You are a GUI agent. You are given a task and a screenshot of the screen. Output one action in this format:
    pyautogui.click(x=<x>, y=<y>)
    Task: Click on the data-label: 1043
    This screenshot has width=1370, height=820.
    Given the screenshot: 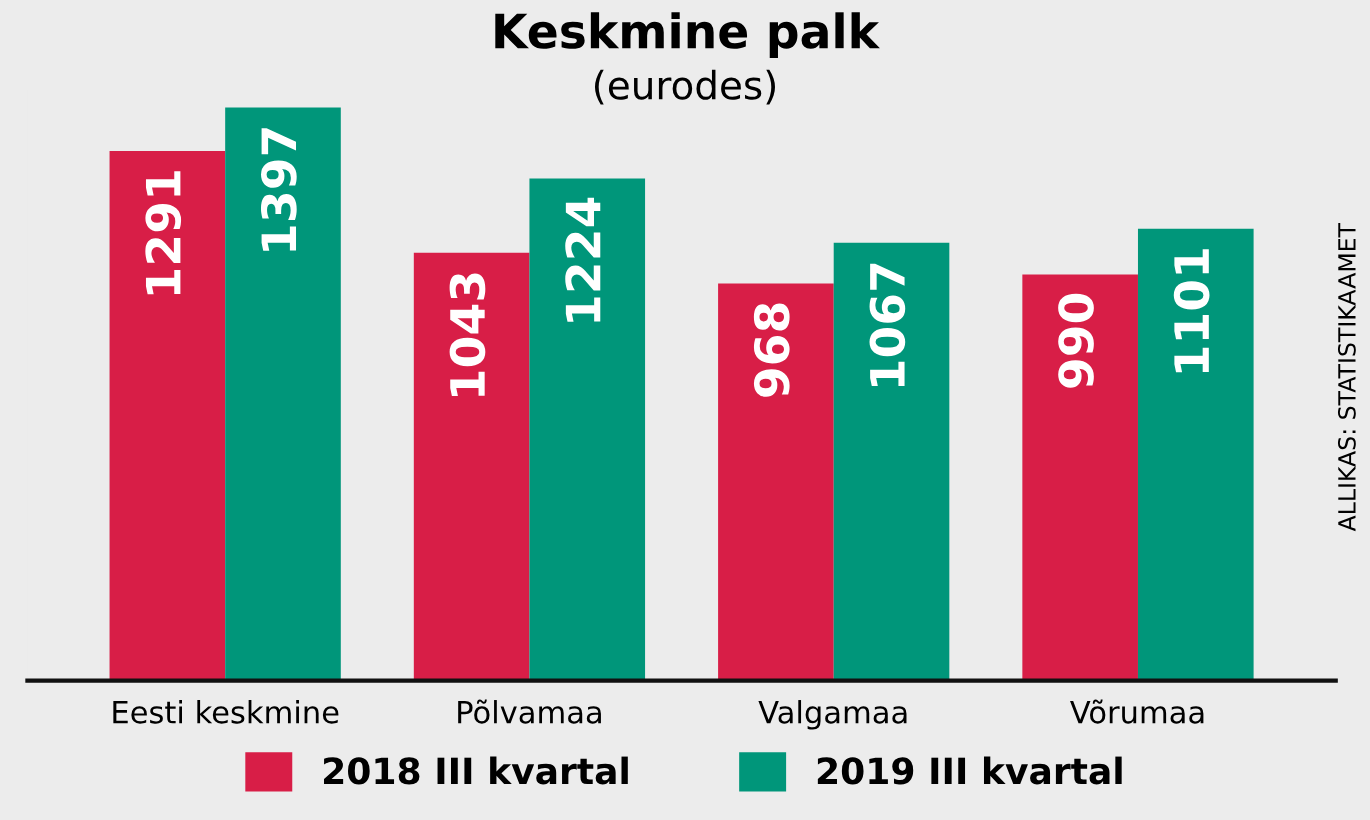 What is the action you would take?
    pyautogui.click(x=467, y=334)
    